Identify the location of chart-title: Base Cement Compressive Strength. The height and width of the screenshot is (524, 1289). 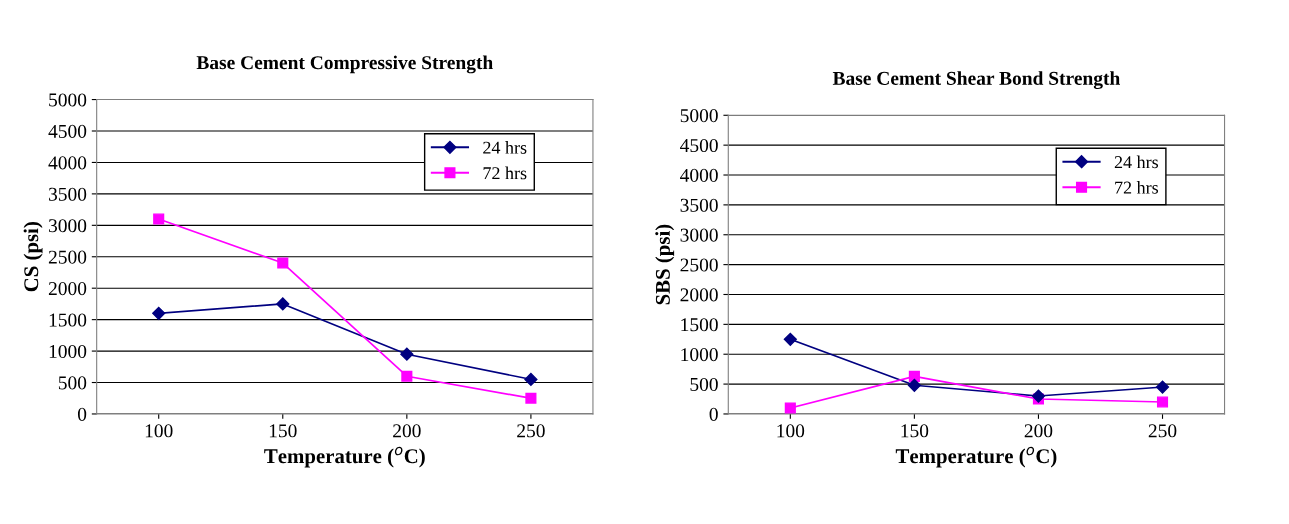
(344, 64).